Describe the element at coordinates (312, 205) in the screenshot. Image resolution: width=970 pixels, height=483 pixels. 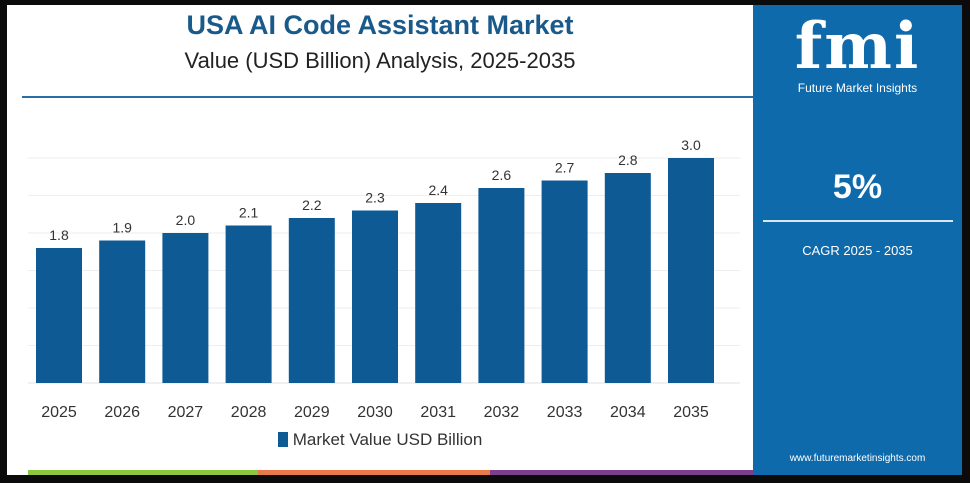
I see `data-label: 2.2` at that location.